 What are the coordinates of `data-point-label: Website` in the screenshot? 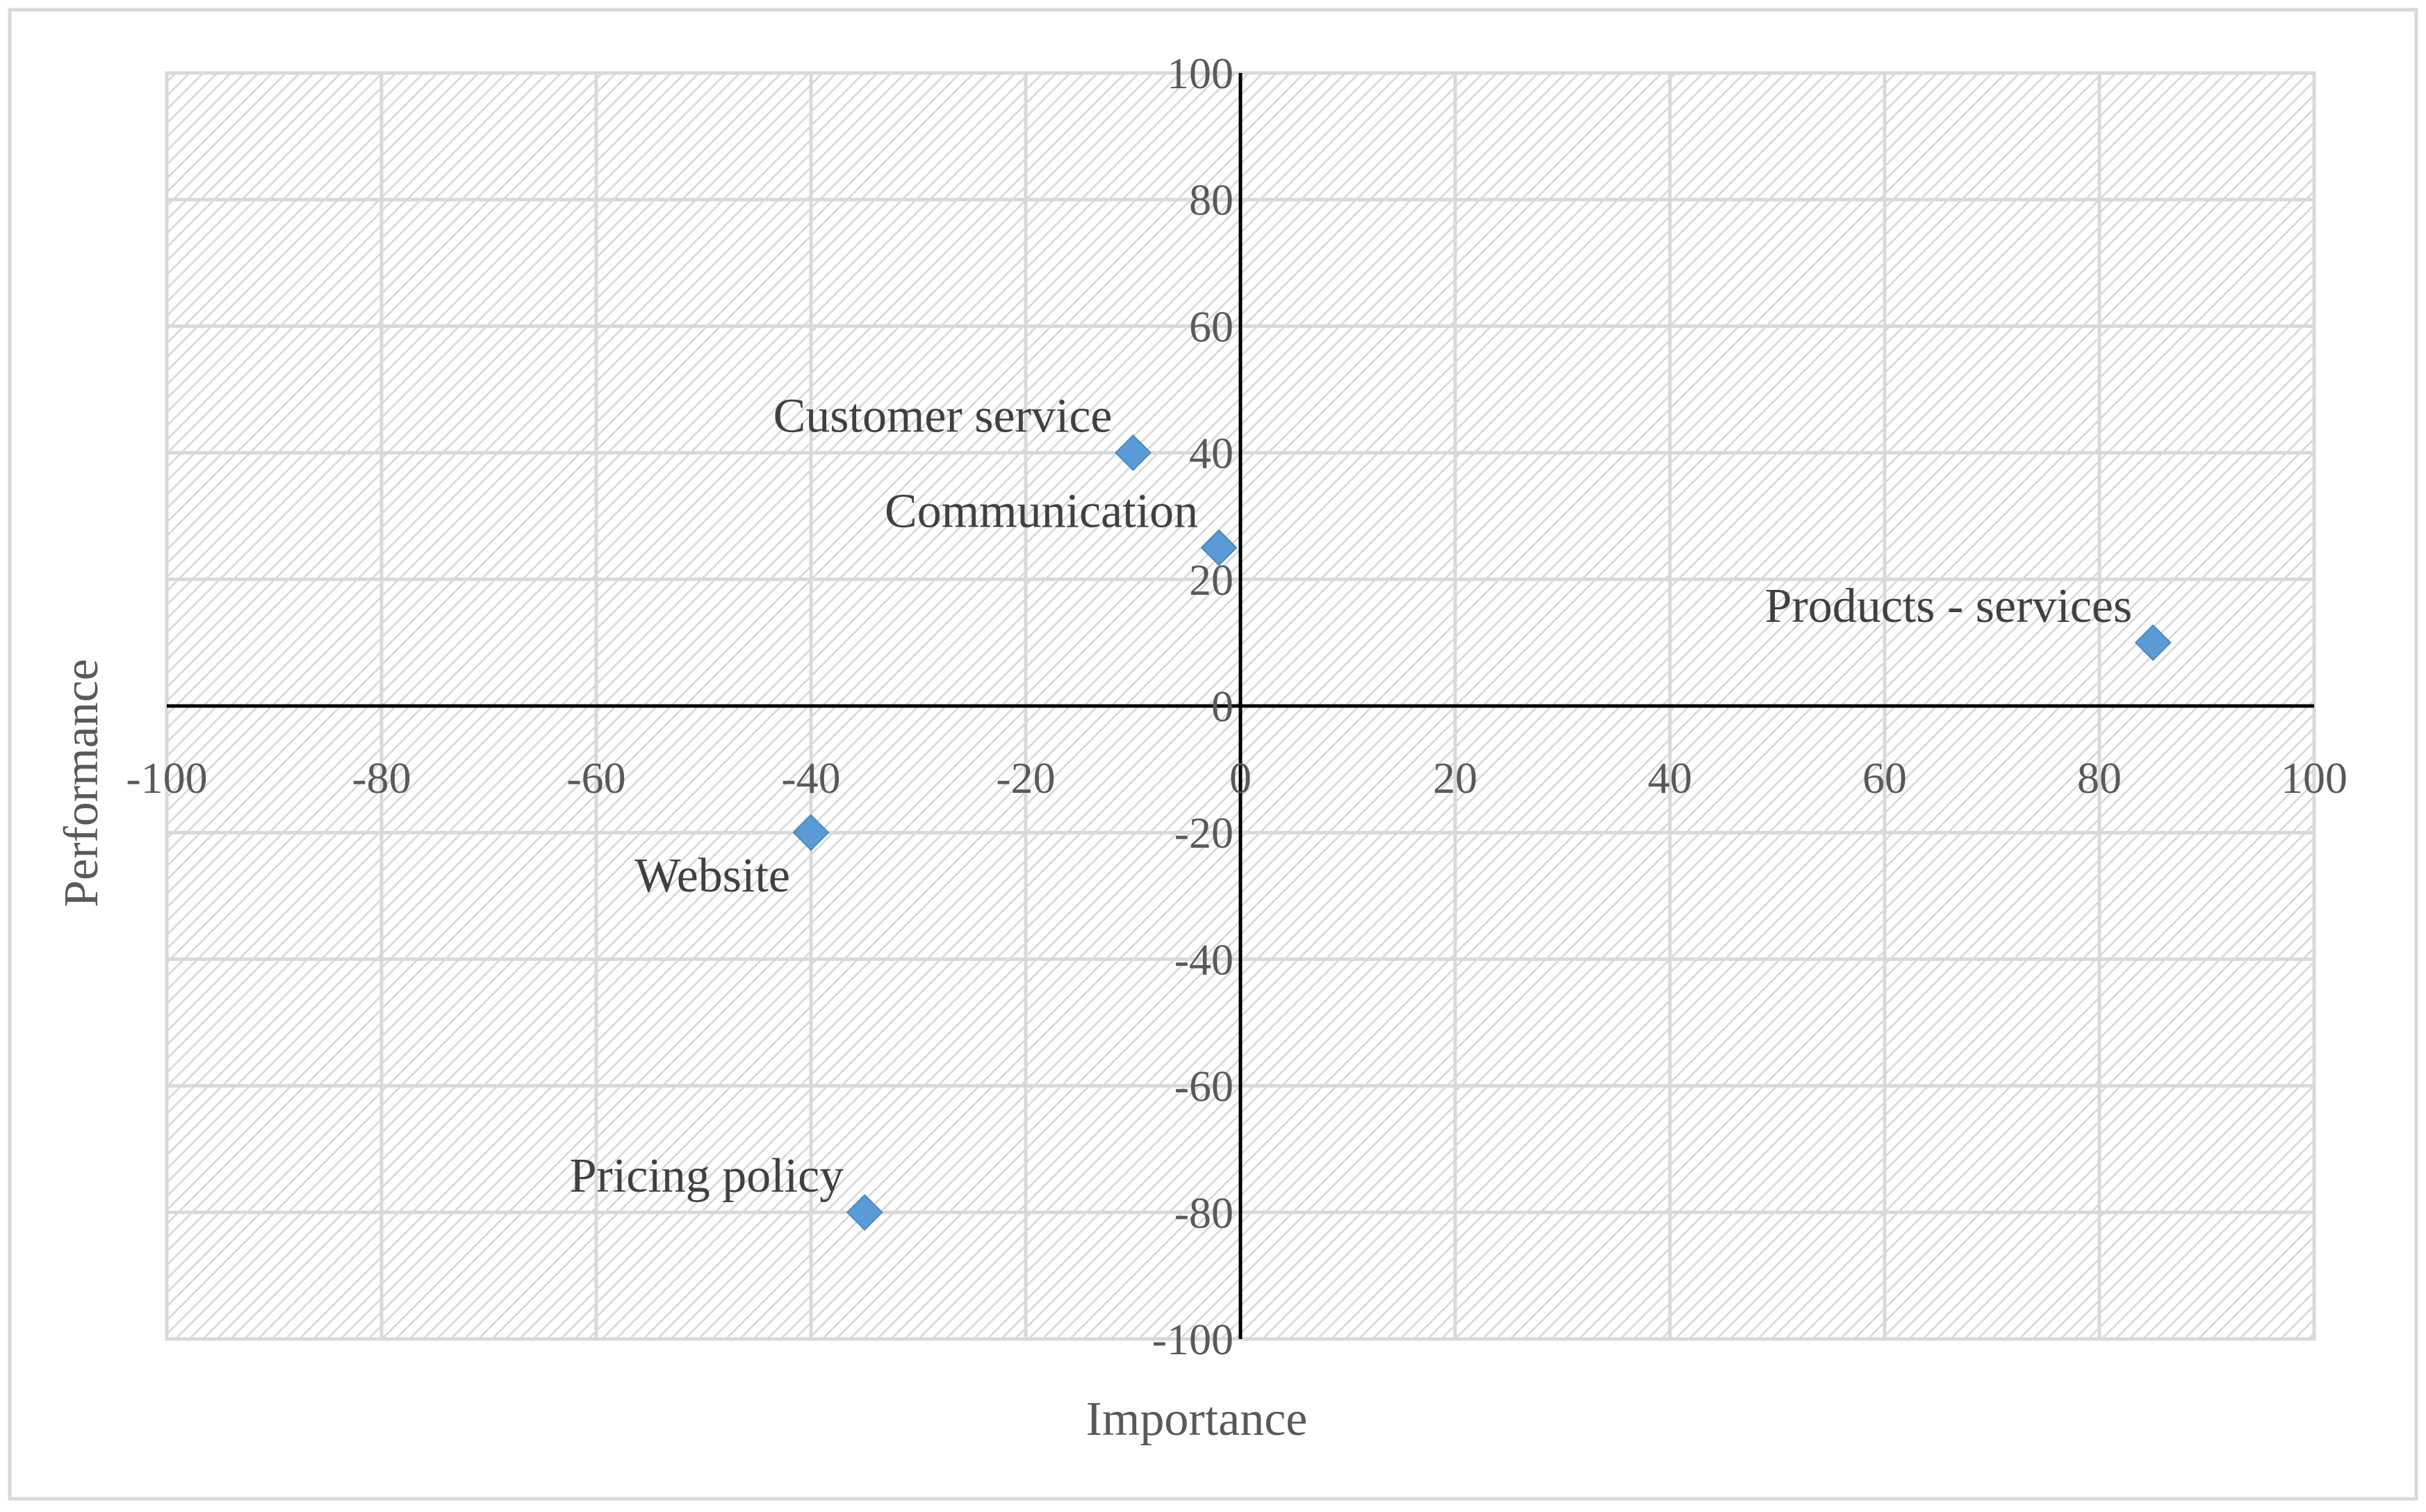 It's located at (712, 876).